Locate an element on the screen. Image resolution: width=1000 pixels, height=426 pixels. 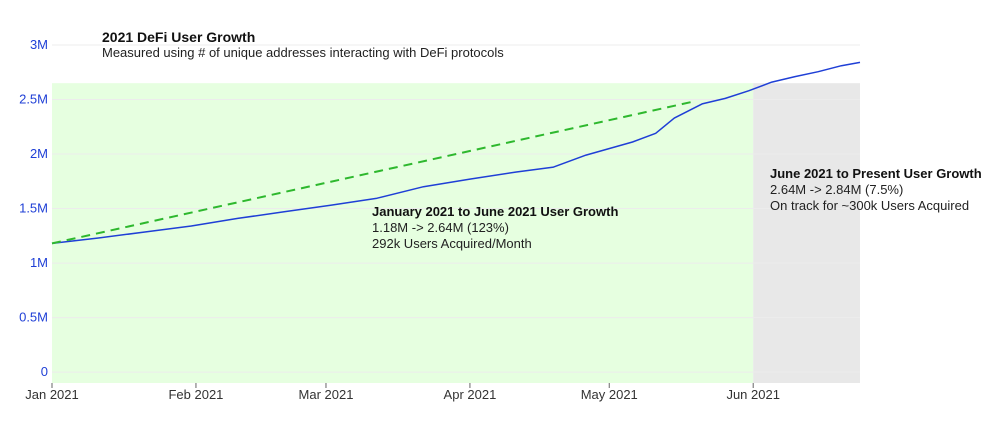
x-tick-label: Jun 2021 is located at coordinates (753, 394).